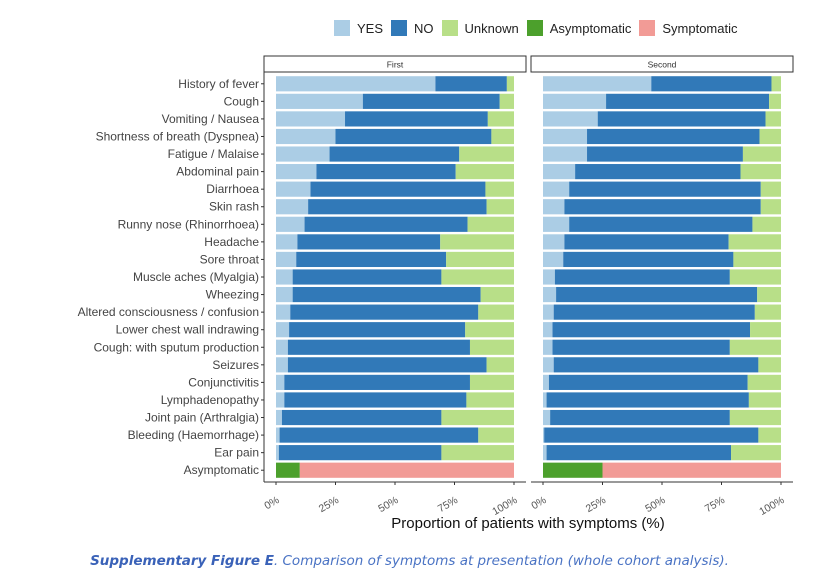 This screenshot has height=586, width=819. Describe the element at coordinates (231, 242) in the screenshot. I see `y-tick-label: Headache` at that location.